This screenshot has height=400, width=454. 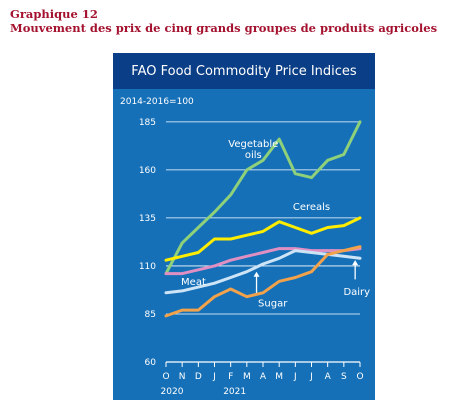 I want to click on x-tick-label-7: M, so click(x=279, y=377).